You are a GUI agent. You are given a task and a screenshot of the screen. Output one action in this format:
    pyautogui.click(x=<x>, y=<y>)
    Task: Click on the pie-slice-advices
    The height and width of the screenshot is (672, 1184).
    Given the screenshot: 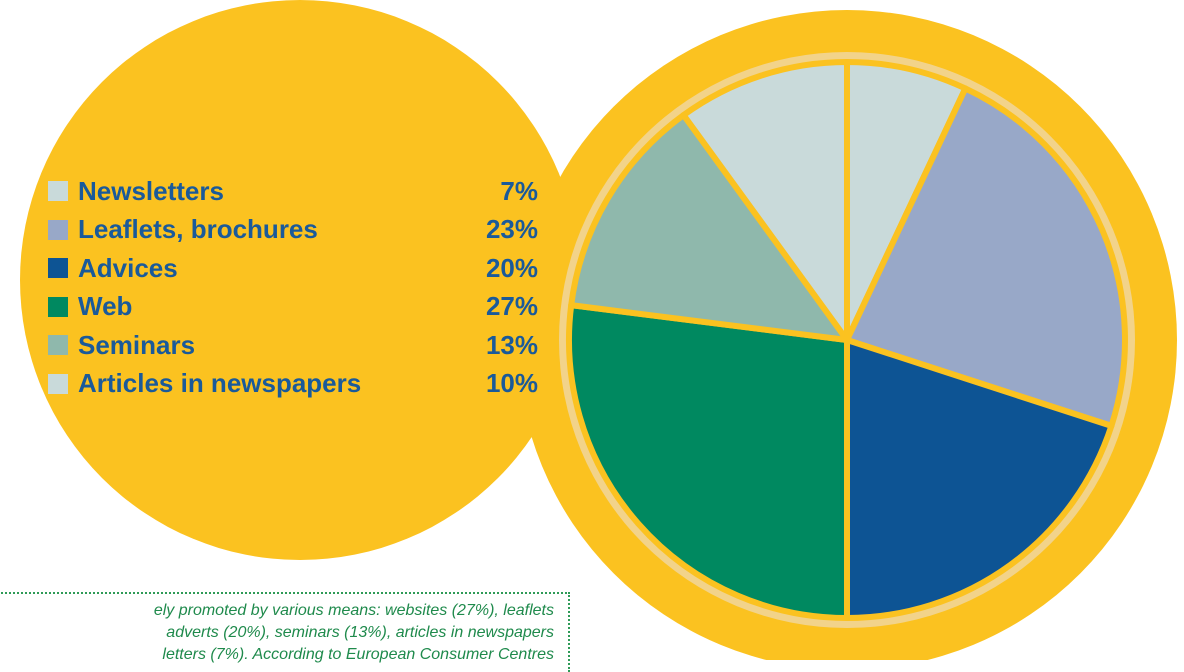 What is the action you would take?
    pyautogui.click(x=979, y=479)
    